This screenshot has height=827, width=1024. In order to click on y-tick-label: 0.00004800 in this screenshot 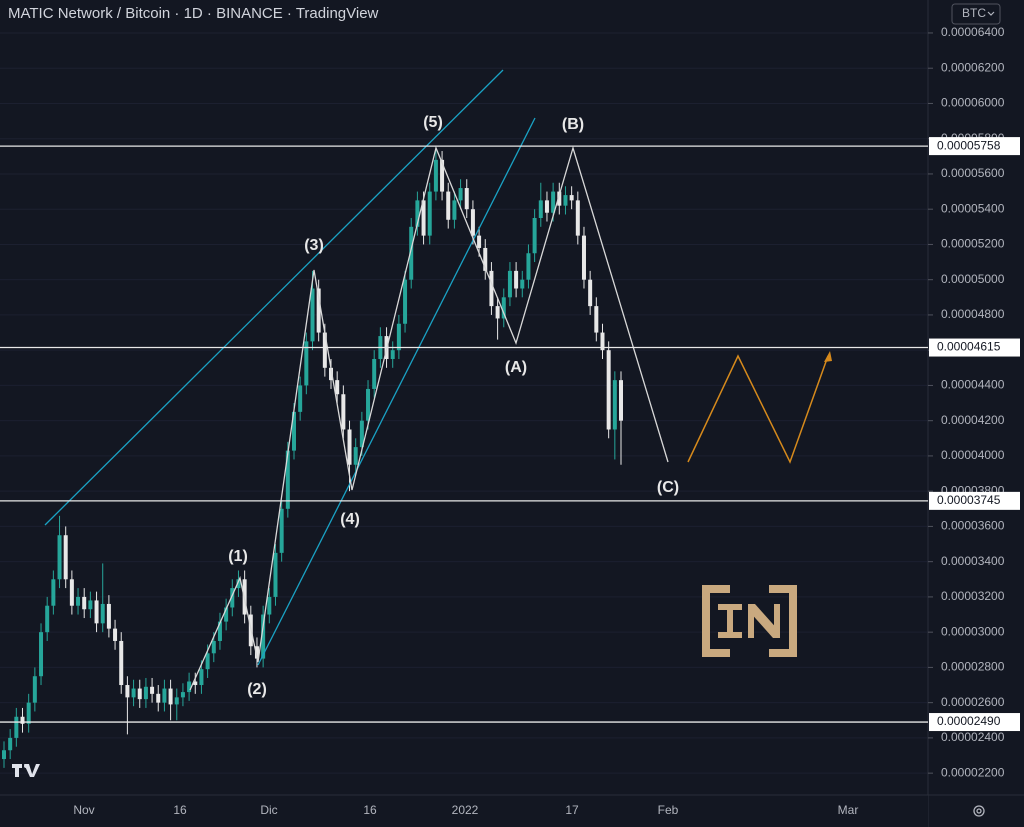, I will do `click(973, 314)`.